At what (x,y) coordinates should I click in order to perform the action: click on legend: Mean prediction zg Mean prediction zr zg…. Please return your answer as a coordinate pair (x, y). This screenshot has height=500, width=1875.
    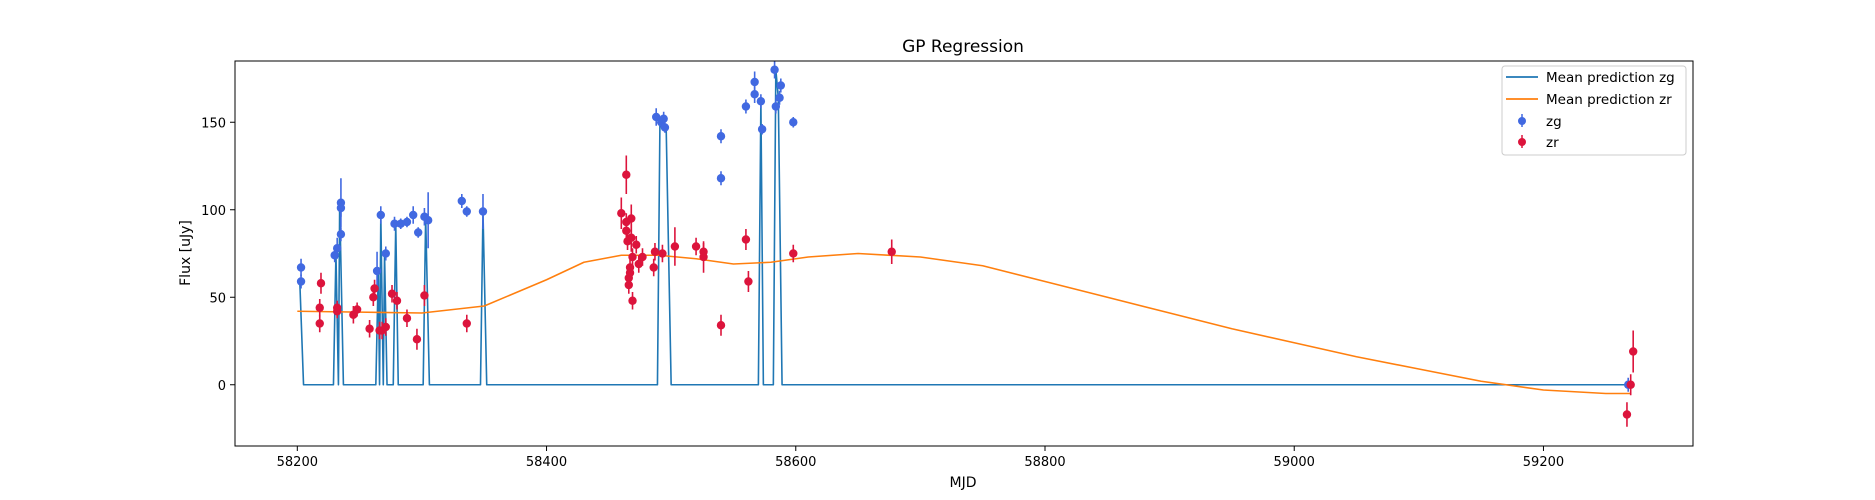
    Looking at the image, I should click on (1594, 110).